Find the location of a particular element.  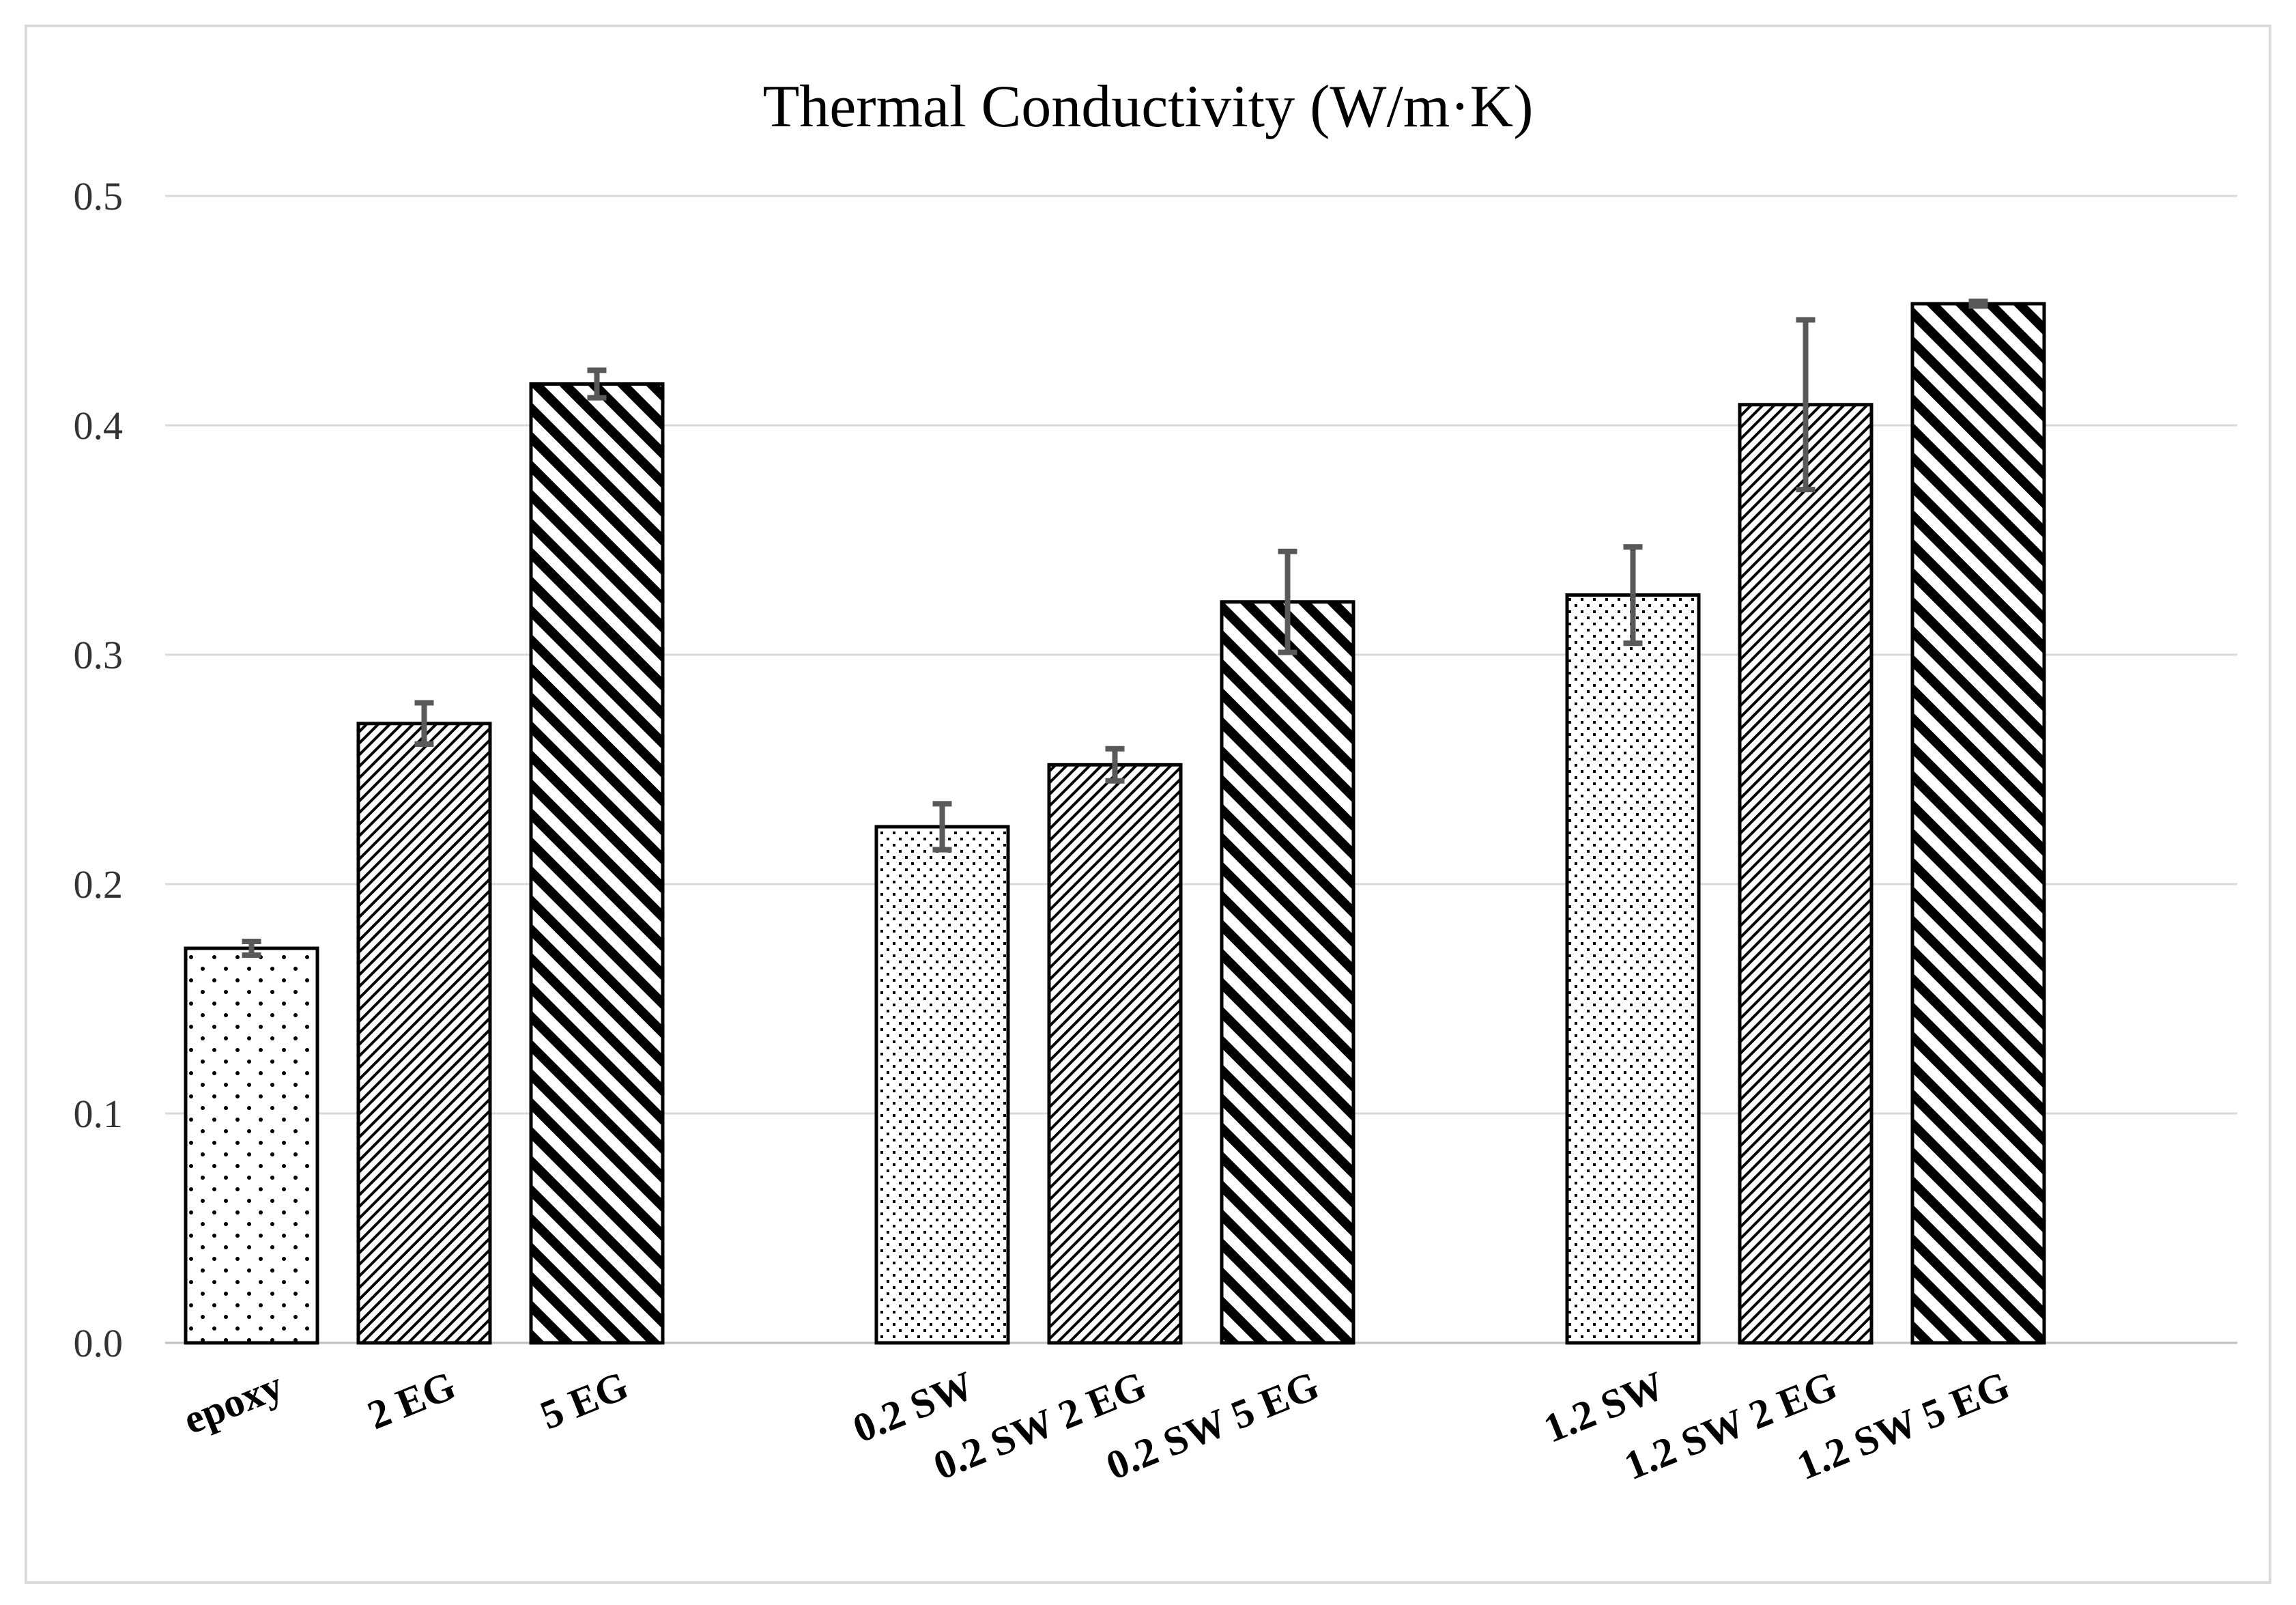

bar-2-eg is located at coordinates (424, 1034).